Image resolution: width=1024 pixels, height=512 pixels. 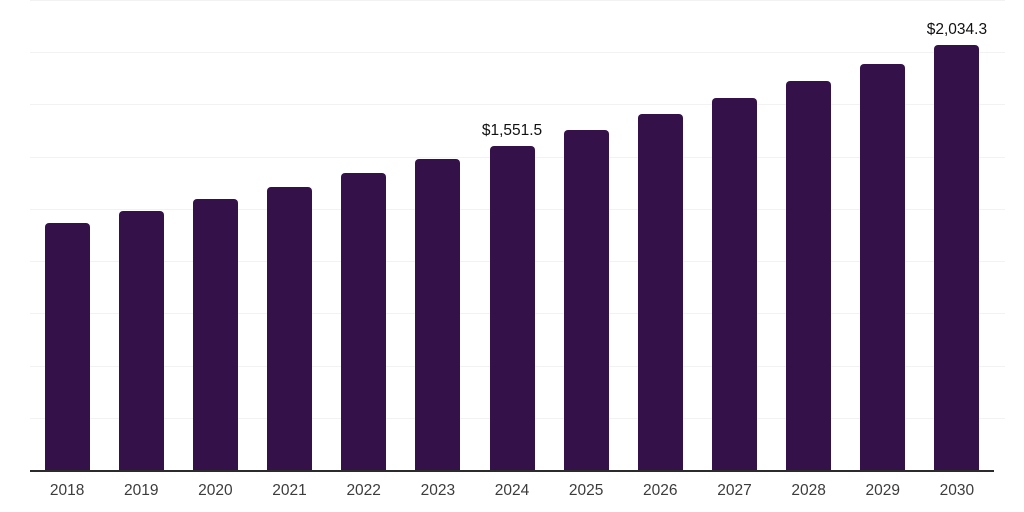 I want to click on bar-2028, so click(x=809, y=275).